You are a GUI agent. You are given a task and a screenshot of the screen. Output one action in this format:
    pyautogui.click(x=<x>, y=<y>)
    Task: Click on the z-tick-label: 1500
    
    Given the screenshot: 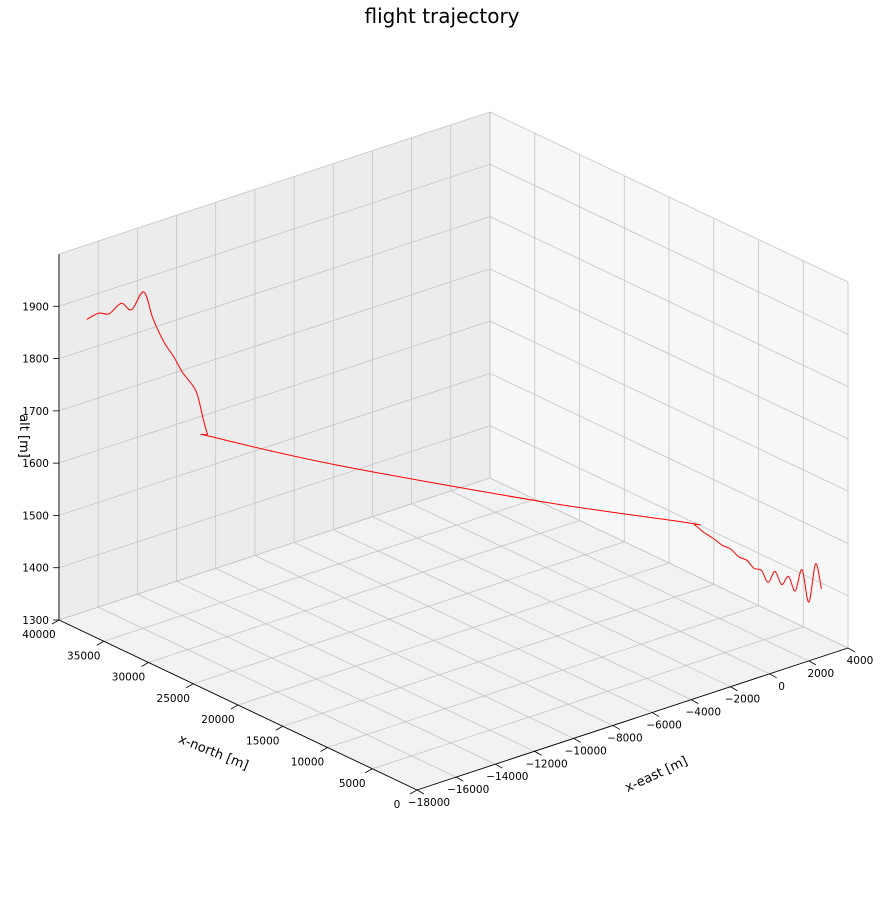 What is the action you would take?
    pyautogui.click(x=35, y=516)
    